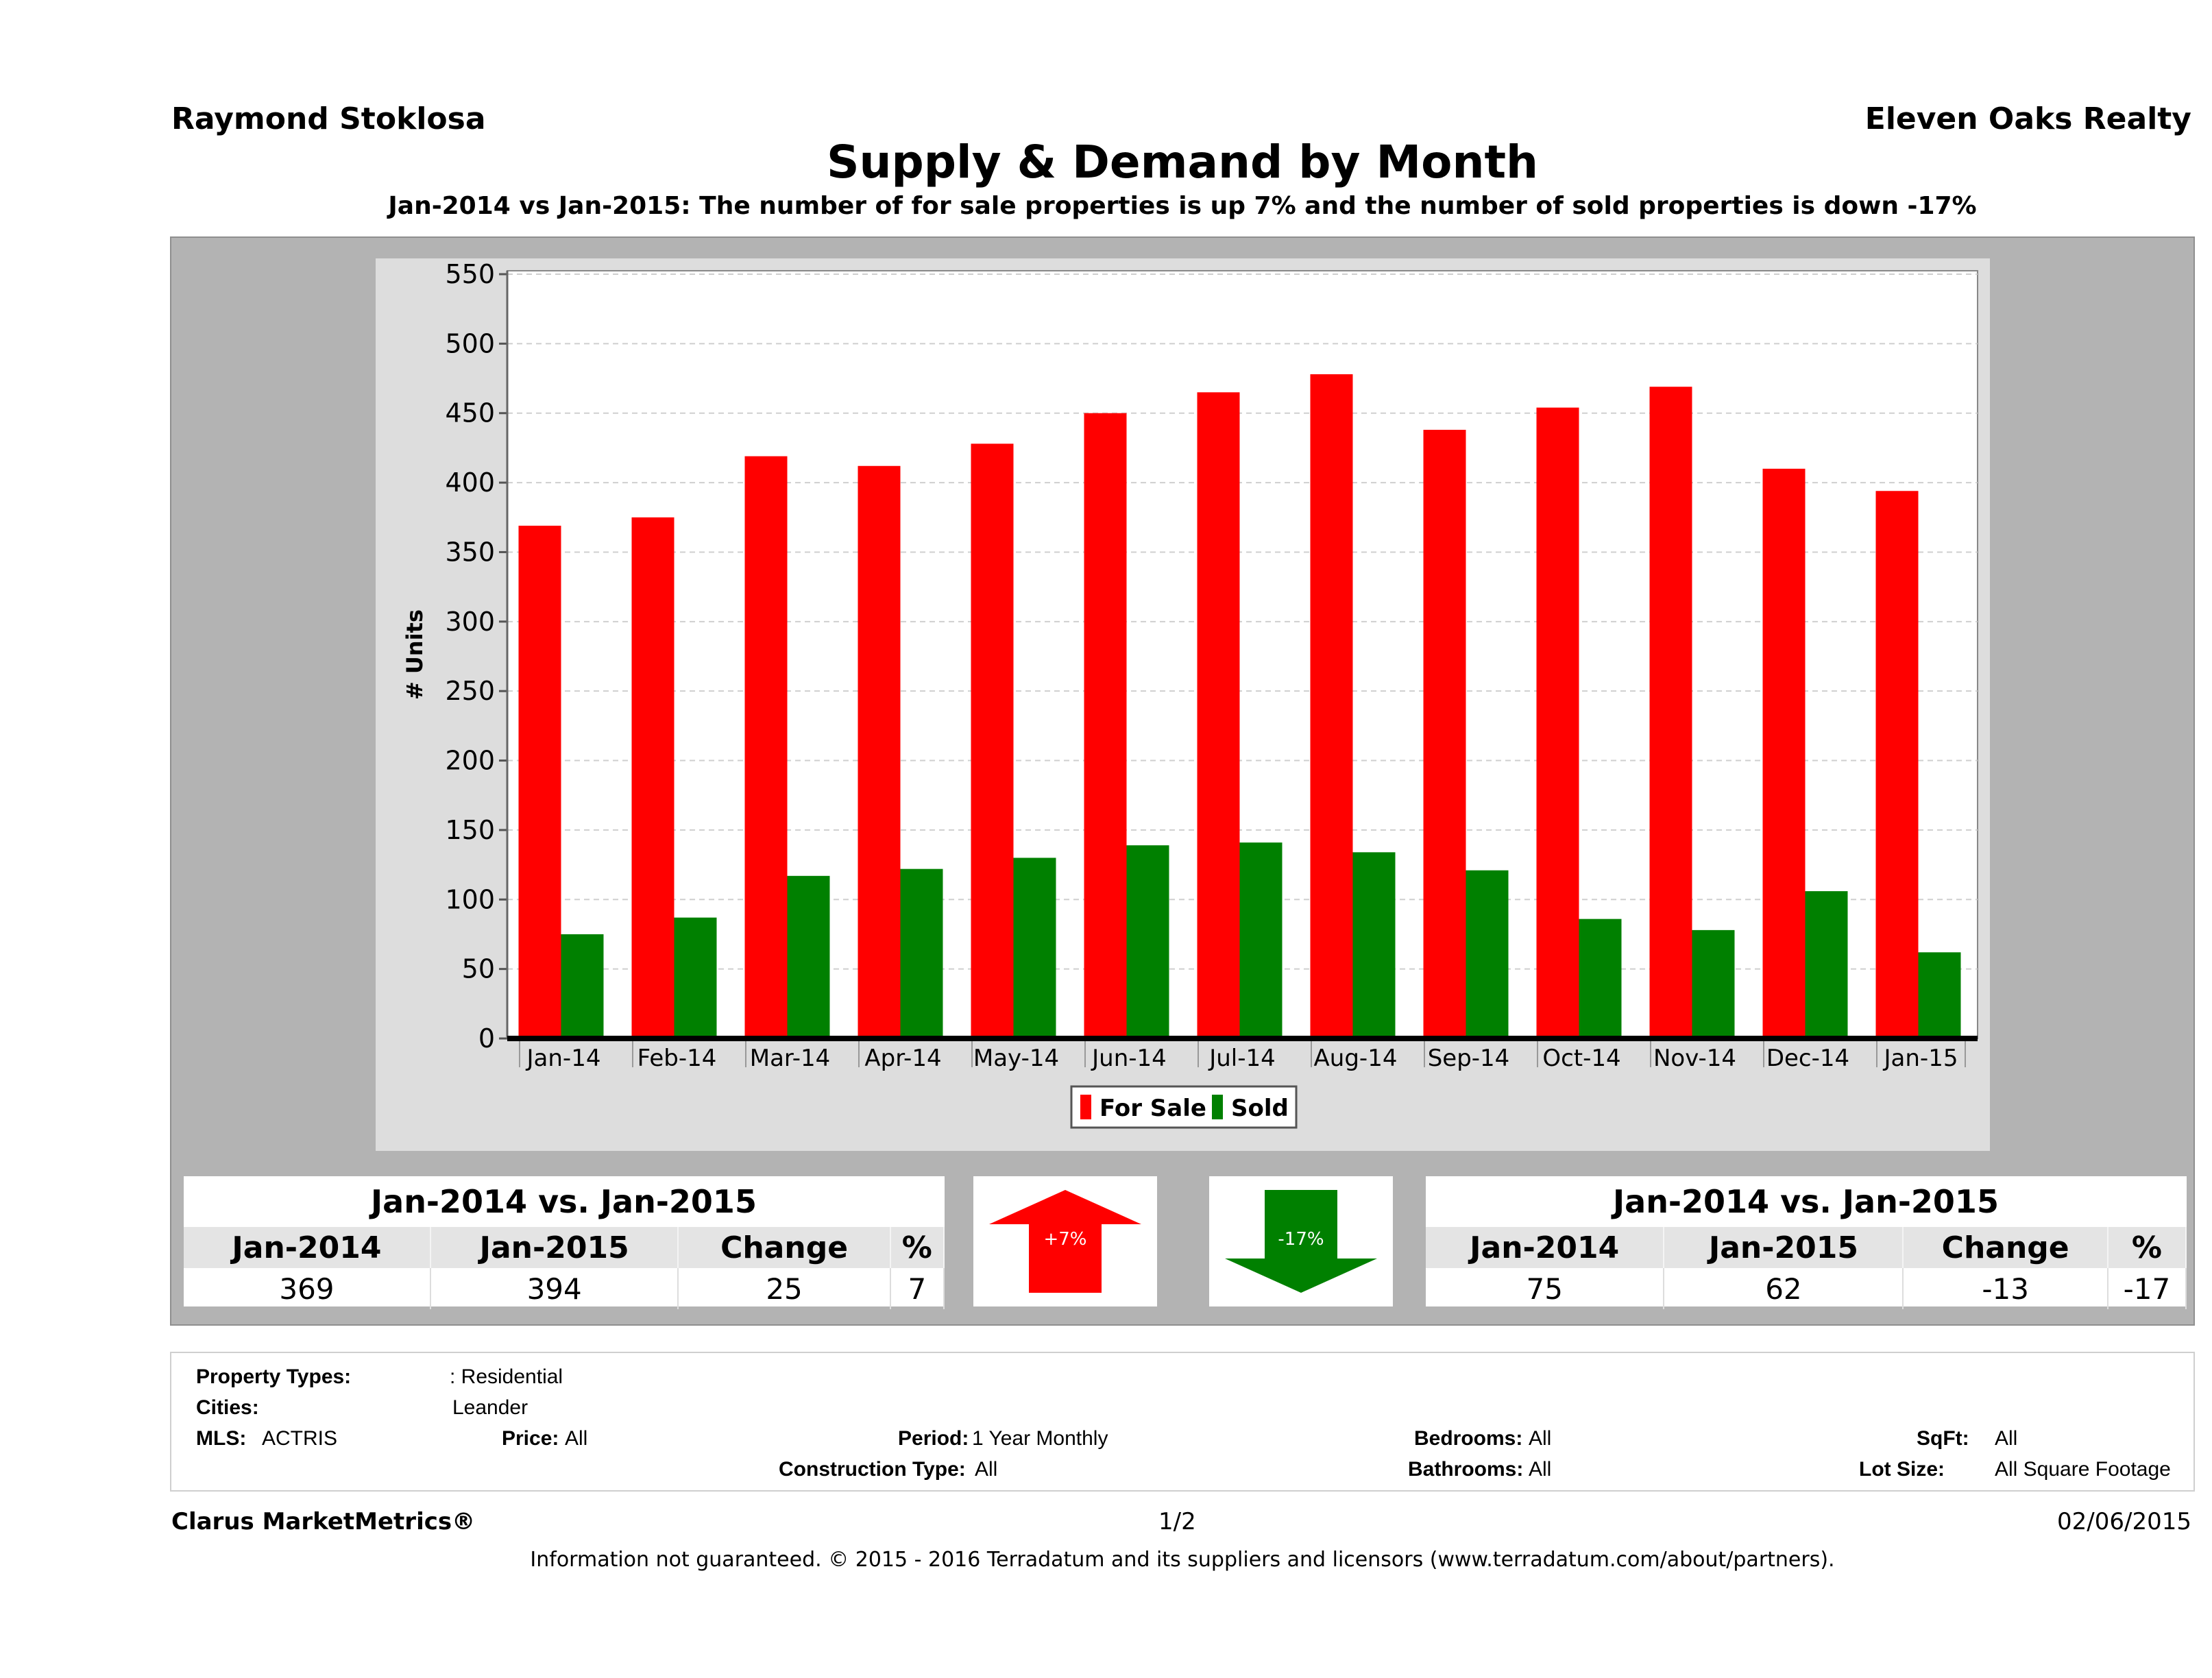 The width and height of the screenshot is (2212, 1678). I want to click on y-tick-label: 350, so click(470, 552).